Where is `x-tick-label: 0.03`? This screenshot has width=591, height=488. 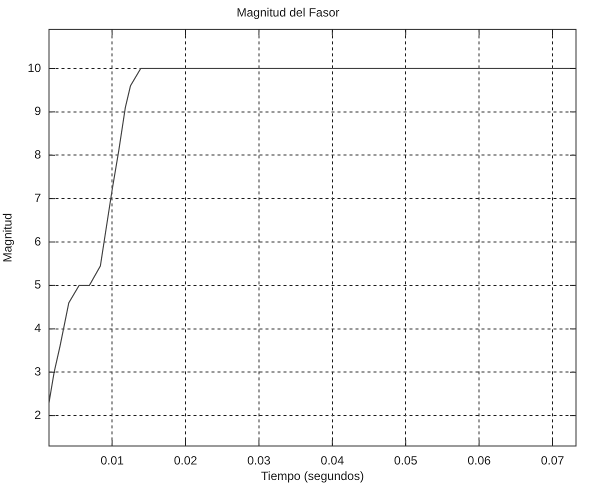 x-tick-label: 0.03 is located at coordinates (259, 461).